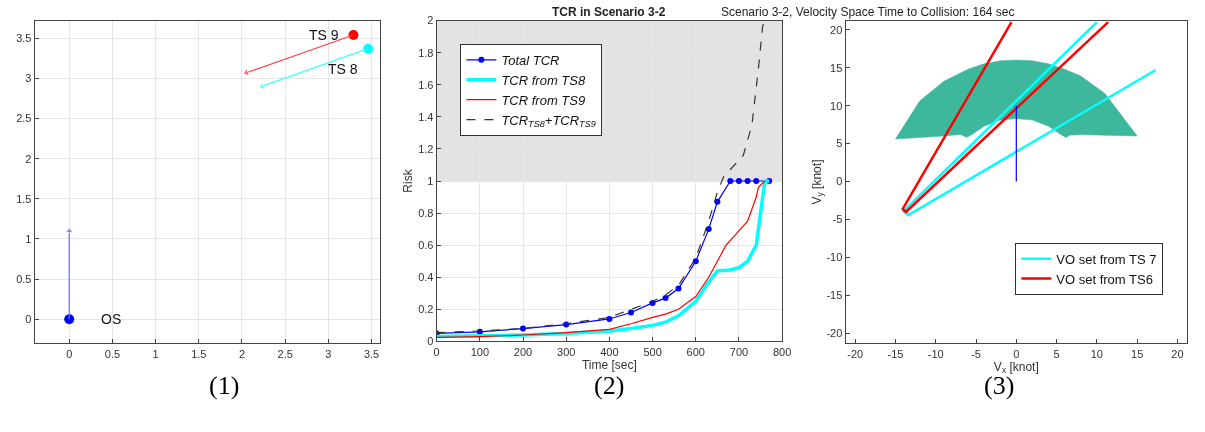  What do you see at coordinates (523, 351) in the screenshot?
I see `x-tick-label: 200` at bounding box center [523, 351].